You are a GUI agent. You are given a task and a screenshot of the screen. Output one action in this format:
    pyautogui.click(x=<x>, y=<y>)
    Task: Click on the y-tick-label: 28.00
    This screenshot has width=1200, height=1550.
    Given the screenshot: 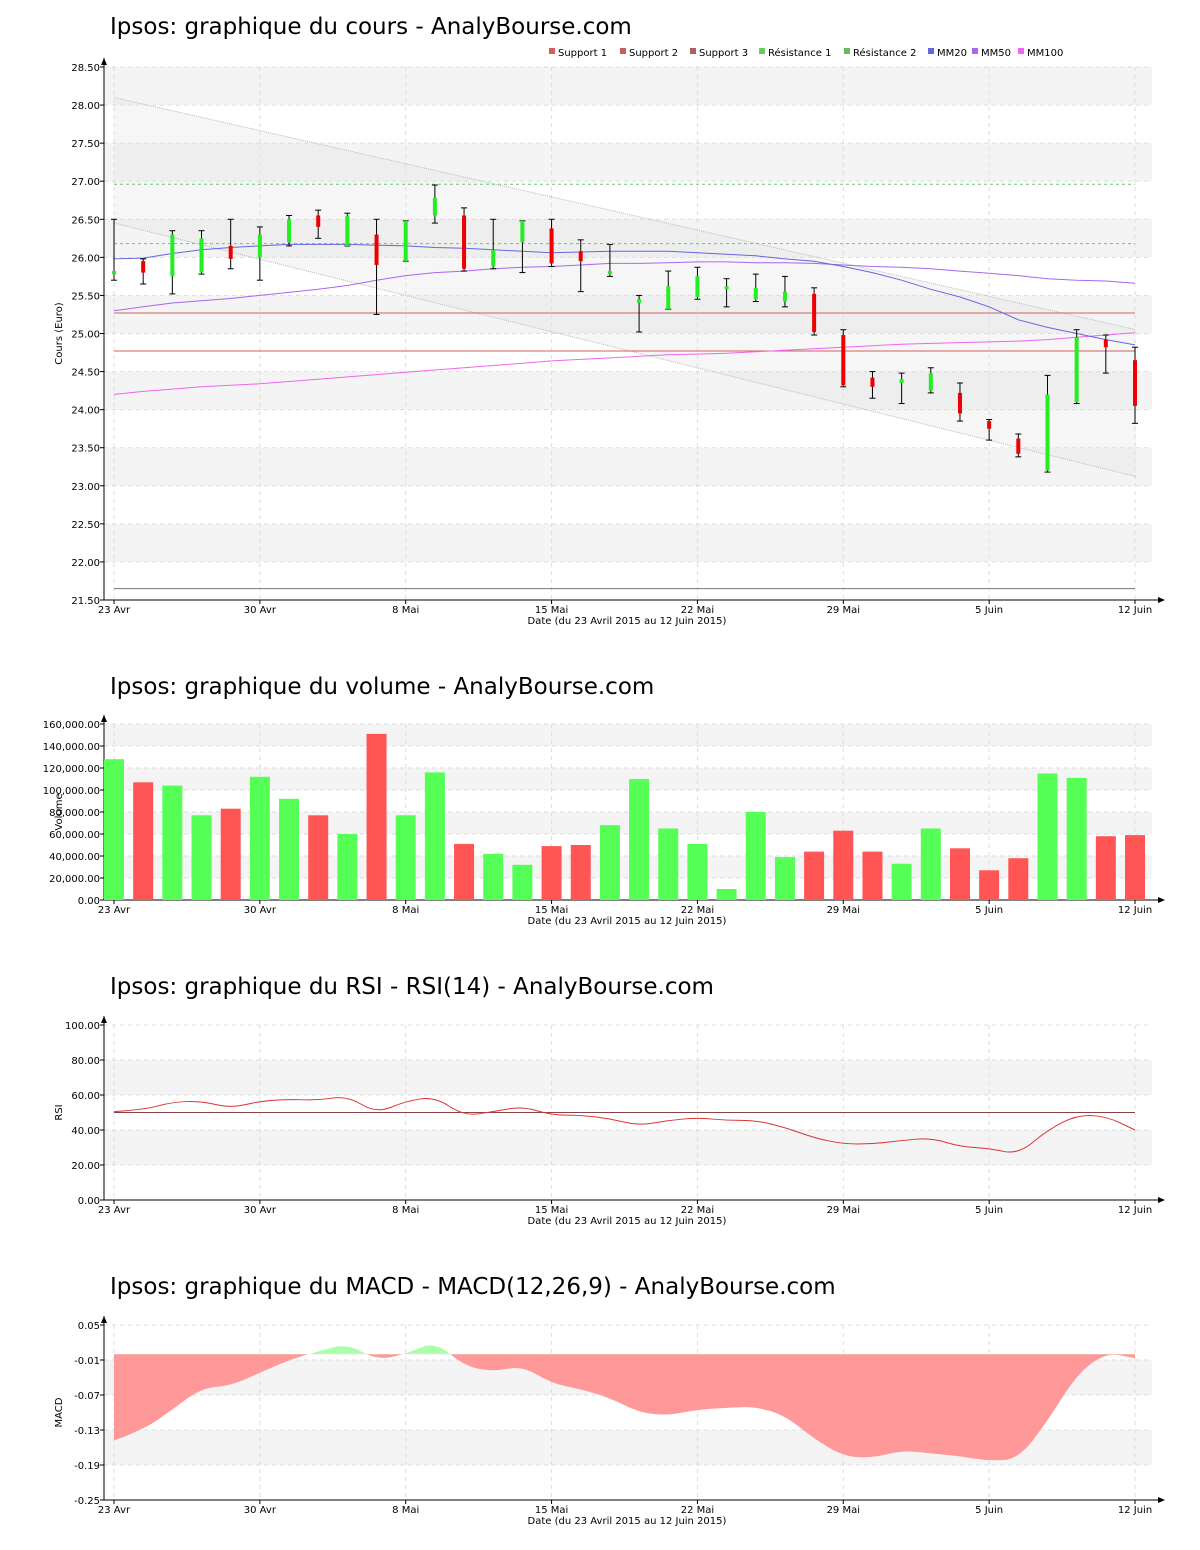 What is the action you would take?
    pyautogui.click(x=85, y=106)
    